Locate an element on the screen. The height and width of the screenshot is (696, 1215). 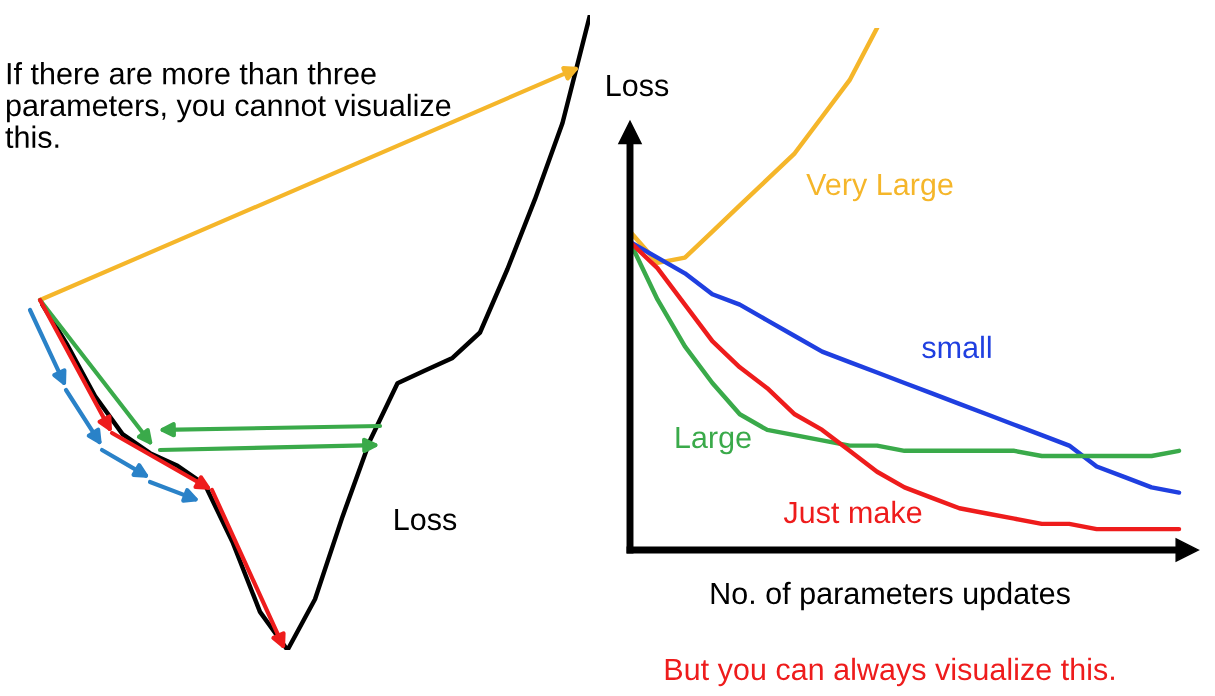
annotation: If there are more than three parameters, you cannot visualize this. is located at coordinates (228, 105).